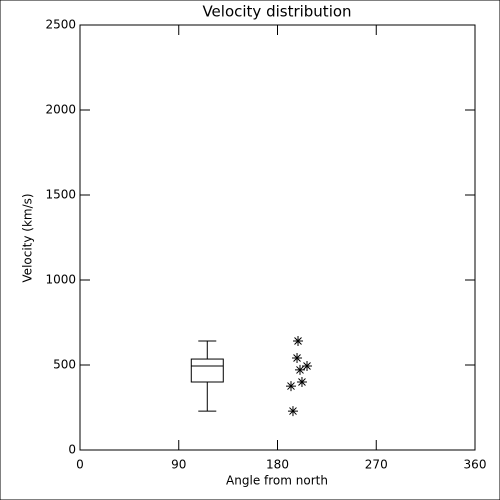 The width and height of the screenshot is (500, 500). I want to click on x-axis-title: Angle from north, so click(277, 481).